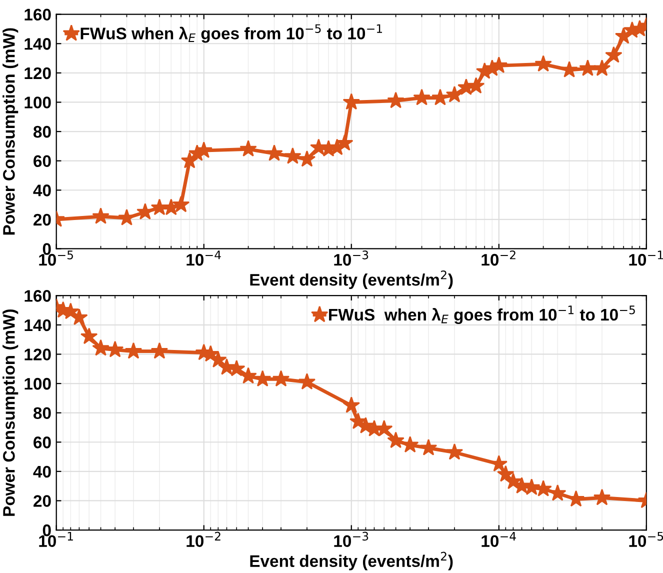  What do you see at coordinates (482, 315) in the screenshot?
I see `legend-label: FWuS when λ$_{E}$ goes from 10$^{−1}$ to 10$^{−5}$` at bounding box center [482, 315].